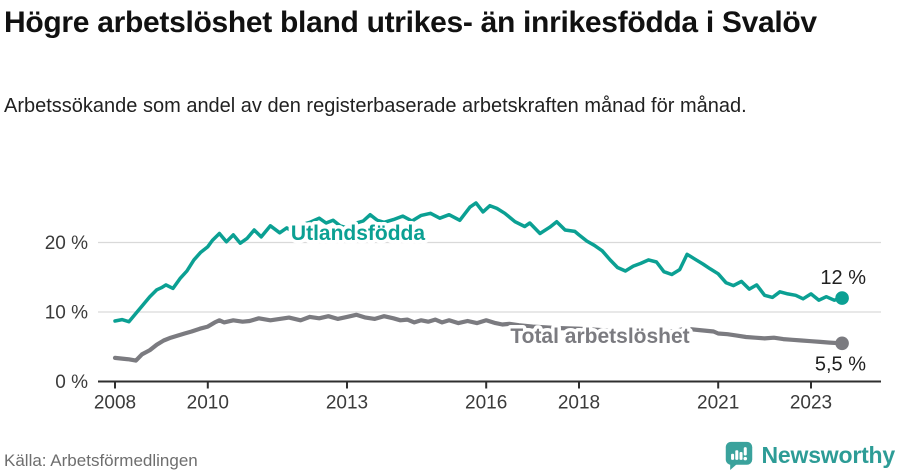  I want to click on y-tick-label: 0 %, so click(71, 382).